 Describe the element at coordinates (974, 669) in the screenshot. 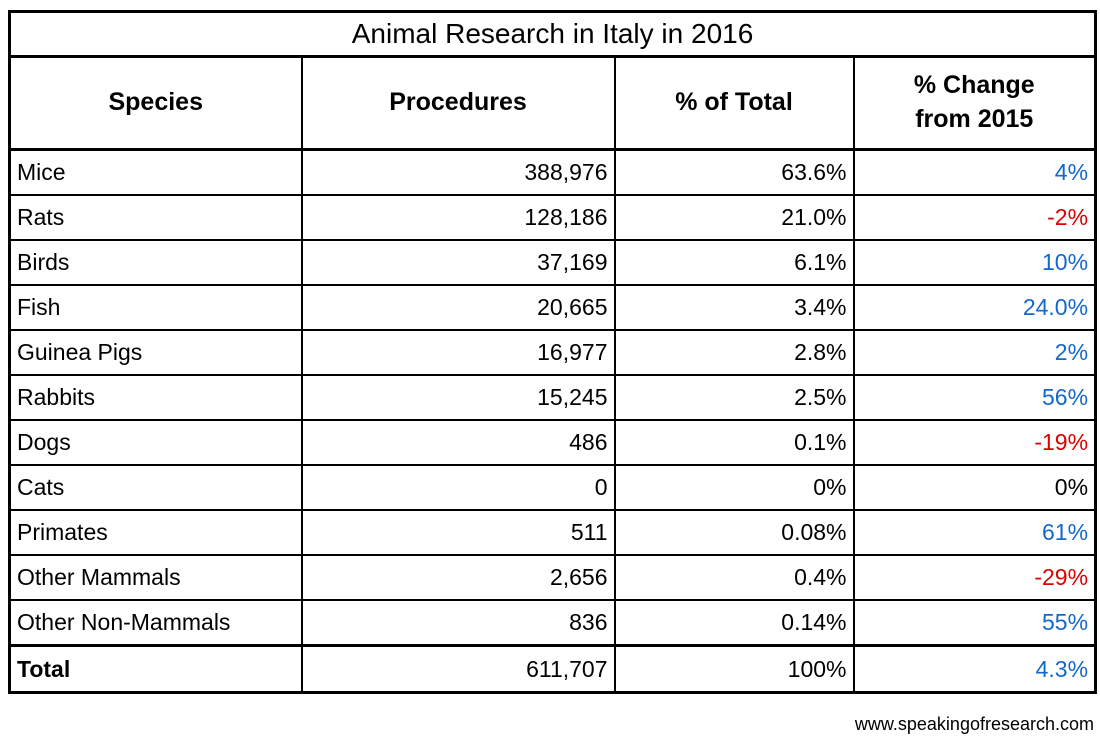

I see `total-change-cell: 4.3%` at that location.